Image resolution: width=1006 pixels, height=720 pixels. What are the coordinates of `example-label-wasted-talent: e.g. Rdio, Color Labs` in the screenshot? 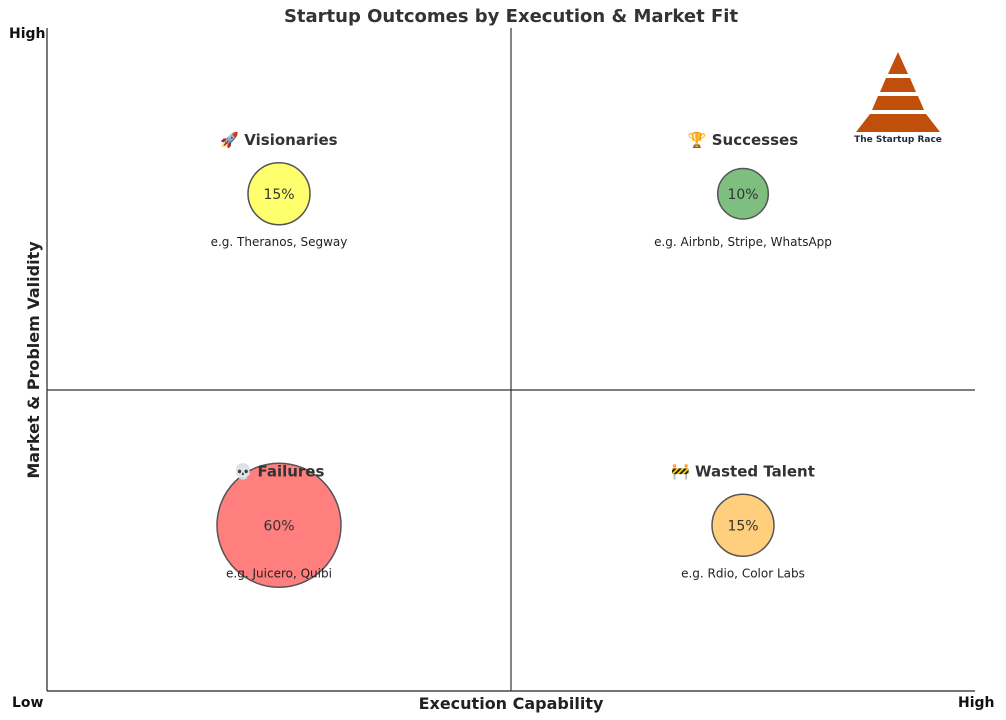 It's located at (743, 573).